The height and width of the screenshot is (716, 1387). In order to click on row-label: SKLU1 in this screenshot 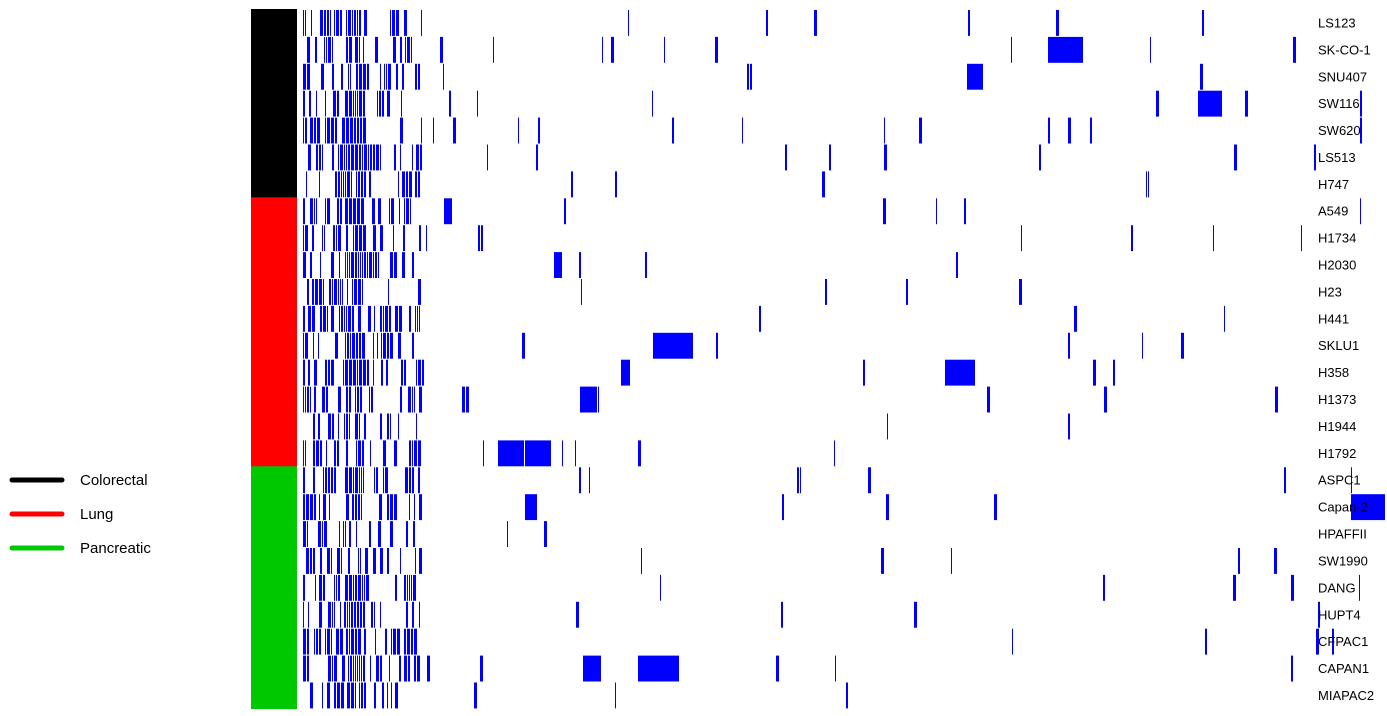, I will do `click(1338, 345)`.